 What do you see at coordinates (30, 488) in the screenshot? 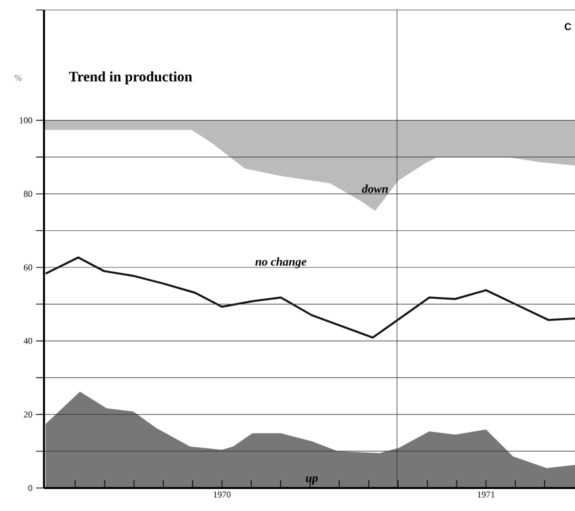
I see `y-tick-label: 0` at bounding box center [30, 488].